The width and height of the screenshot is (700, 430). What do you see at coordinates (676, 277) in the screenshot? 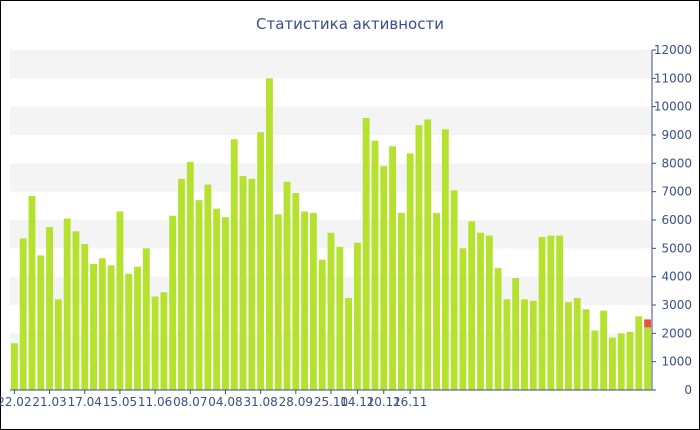
I see `y-tick-label: 4000` at bounding box center [676, 277].